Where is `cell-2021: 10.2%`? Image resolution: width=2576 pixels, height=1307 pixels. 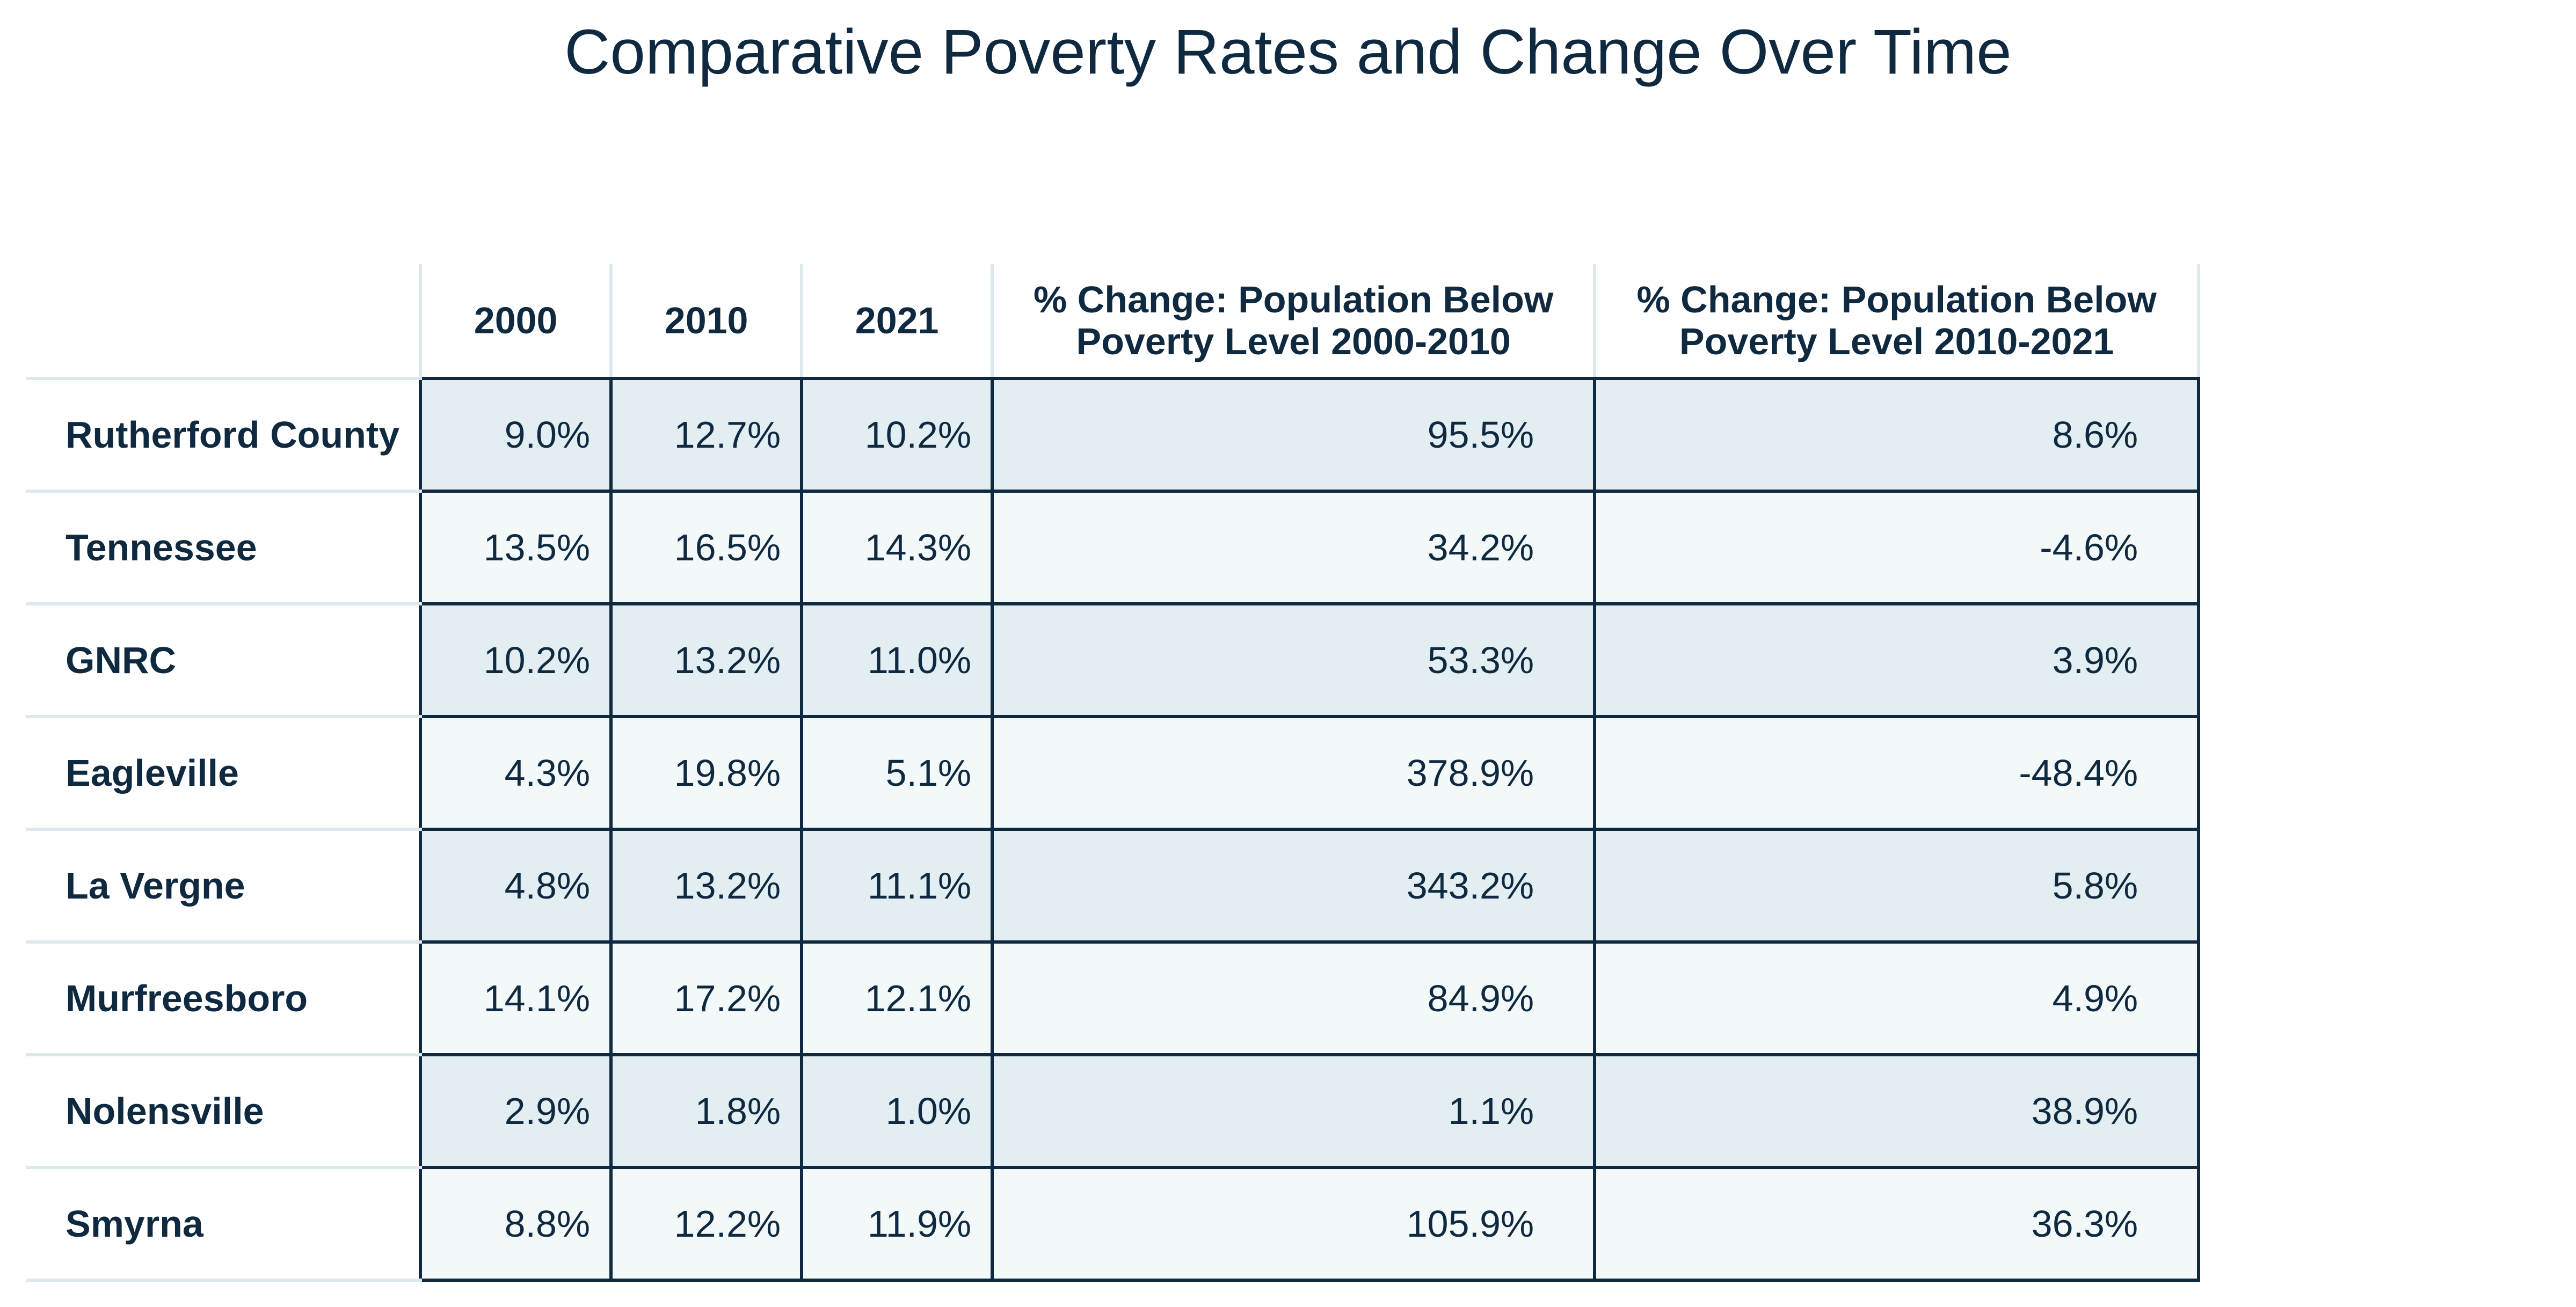 cell-2021: 10.2% is located at coordinates (897, 435).